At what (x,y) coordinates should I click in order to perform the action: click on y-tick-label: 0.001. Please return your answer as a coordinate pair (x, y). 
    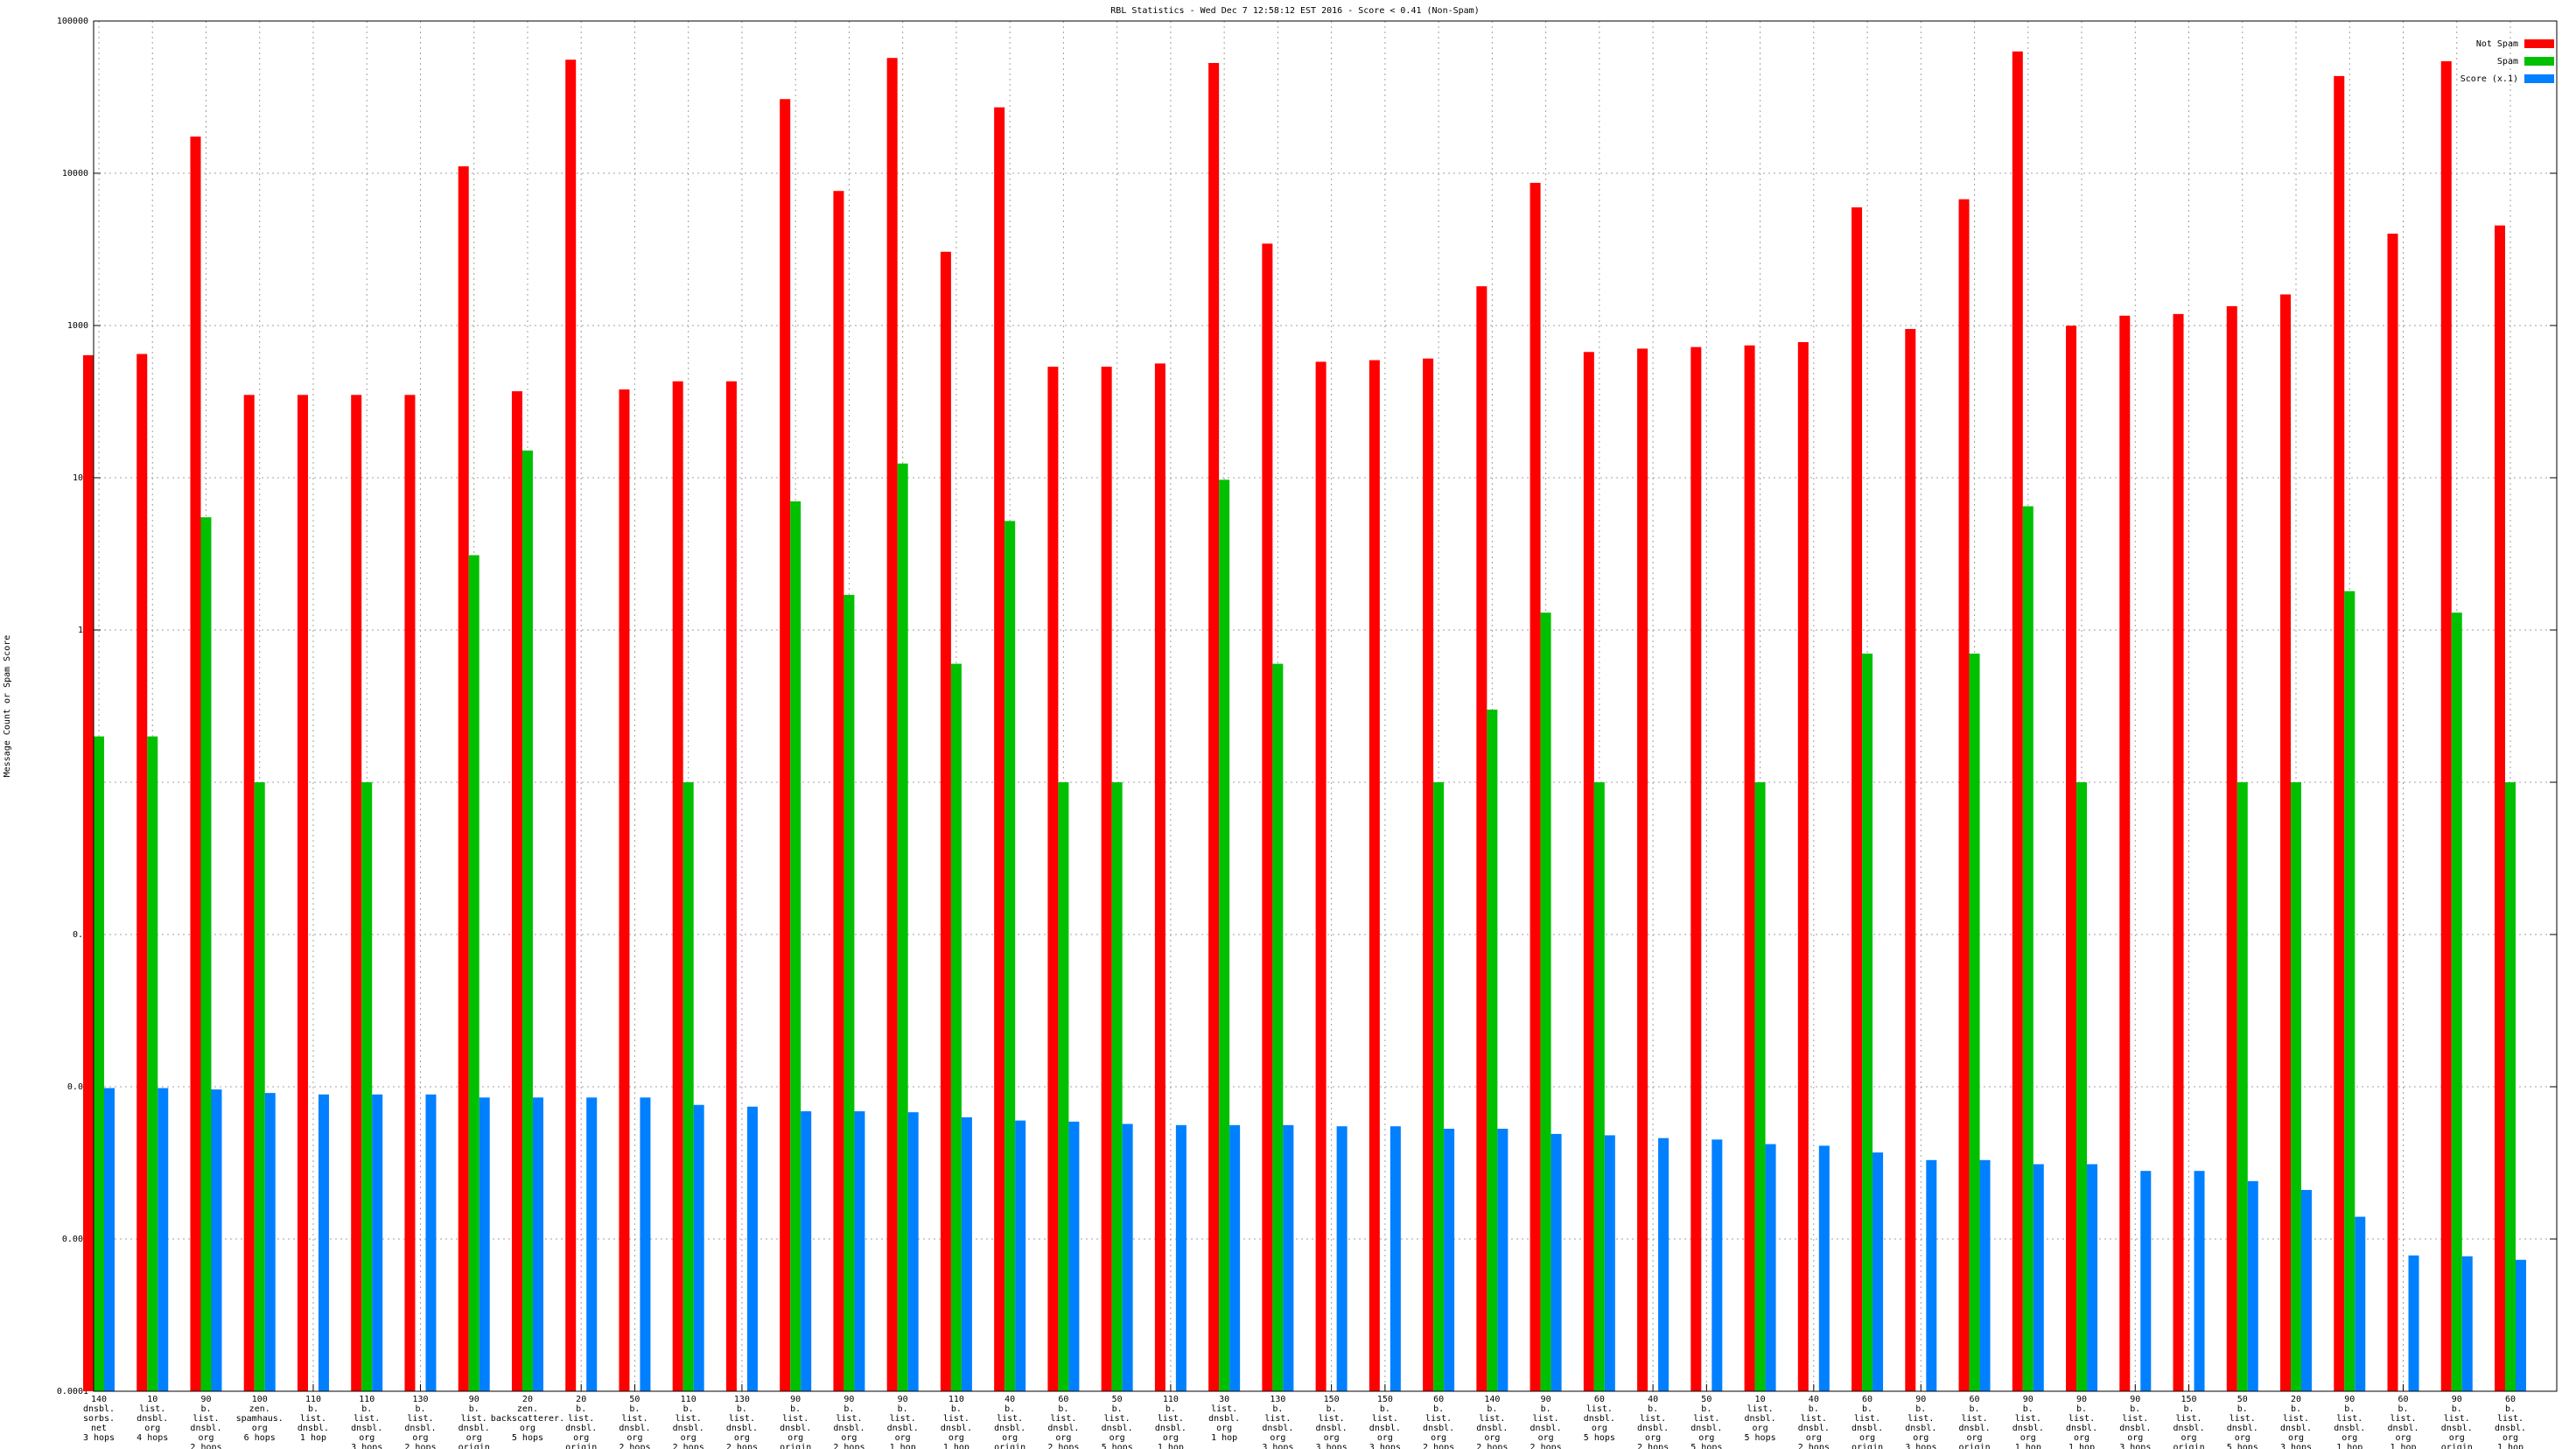
    Looking at the image, I should click on (75, 1239).